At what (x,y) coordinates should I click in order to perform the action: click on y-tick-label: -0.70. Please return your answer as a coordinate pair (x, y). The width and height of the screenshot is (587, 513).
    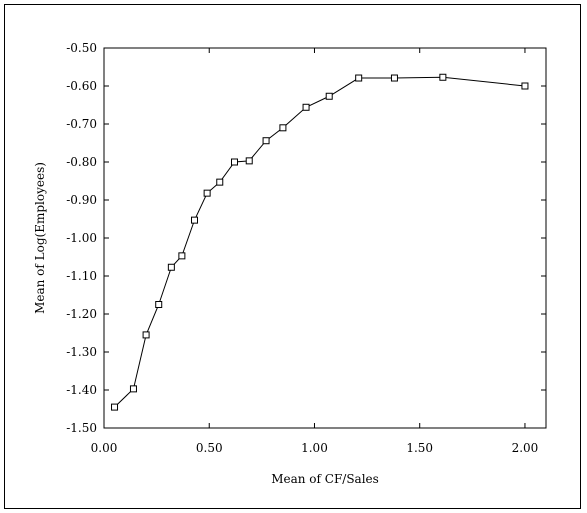
    Looking at the image, I should click on (81, 124).